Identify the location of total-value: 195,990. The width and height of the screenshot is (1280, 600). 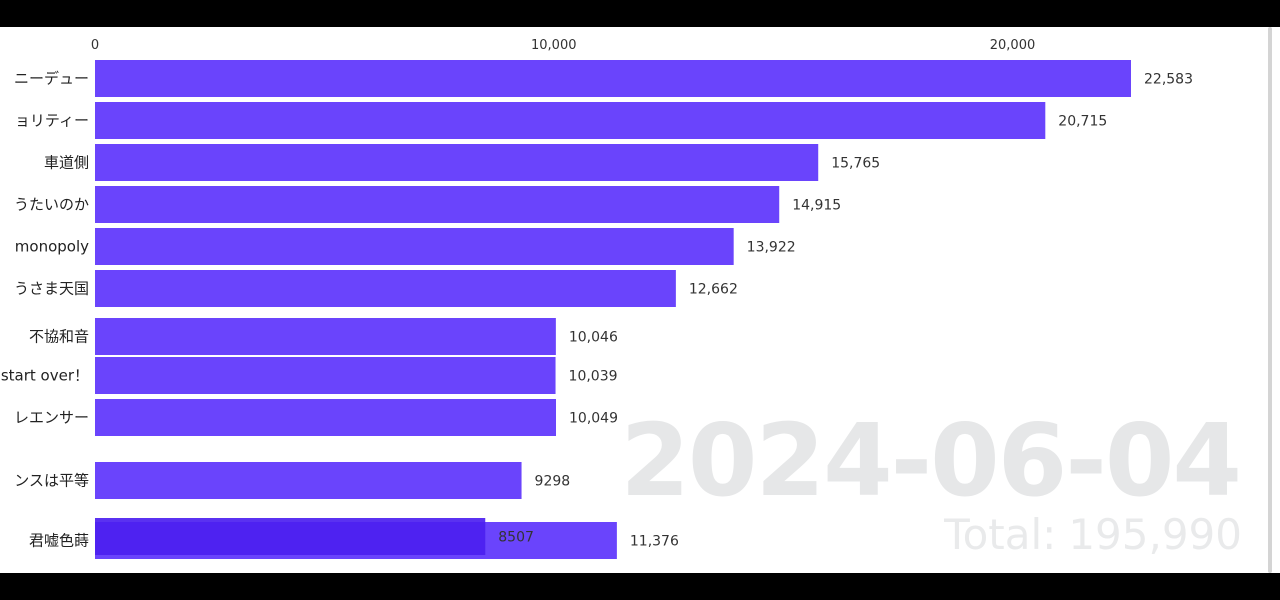
(1155, 534).